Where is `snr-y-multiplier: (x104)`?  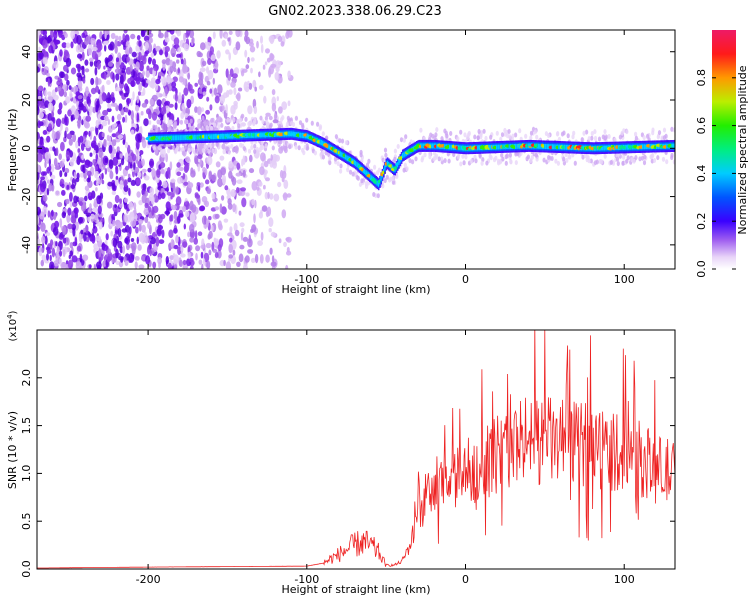 snr-y-multiplier: (x104) is located at coordinates (12, 325).